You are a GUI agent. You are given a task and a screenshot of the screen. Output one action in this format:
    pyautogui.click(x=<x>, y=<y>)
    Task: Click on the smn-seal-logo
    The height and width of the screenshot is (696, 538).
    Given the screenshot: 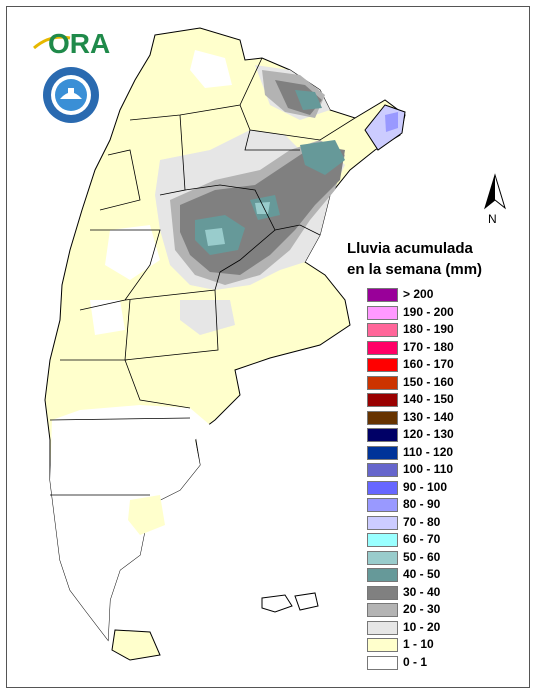 What is the action you would take?
    pyautogui.click(x=71, y=95)
    